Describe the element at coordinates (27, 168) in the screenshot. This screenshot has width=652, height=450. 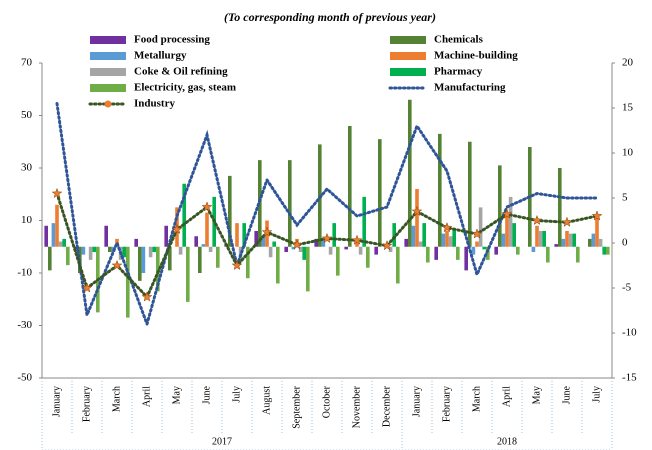
I see `y-tick-label: 30` at that location.